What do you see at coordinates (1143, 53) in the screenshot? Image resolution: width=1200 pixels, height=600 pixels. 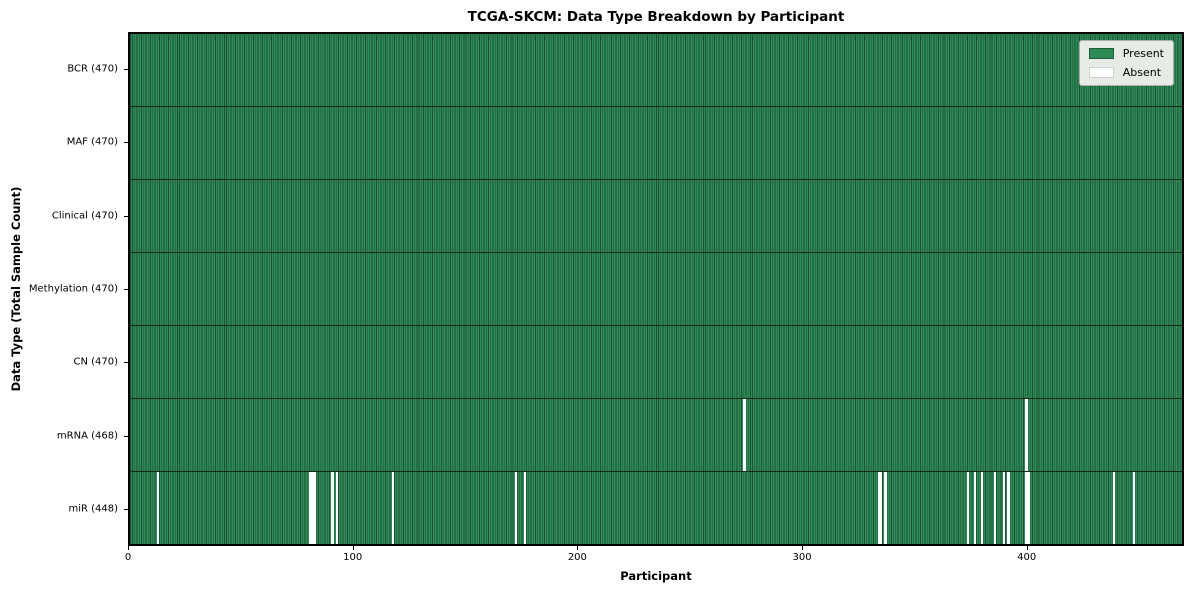 I see `legend-label: Present` at bounding box center [1143, 53].